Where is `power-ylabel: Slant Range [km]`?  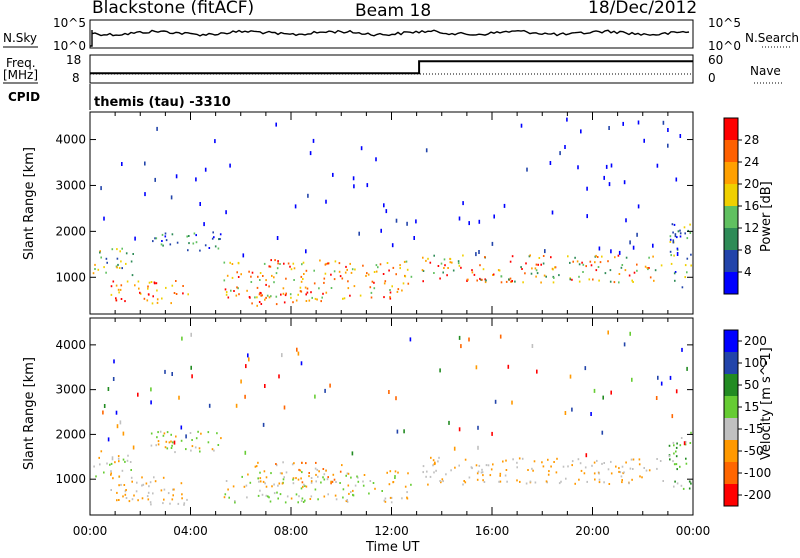
power-ylabel: Slant Range [km] is located at coordinates (29, 203).